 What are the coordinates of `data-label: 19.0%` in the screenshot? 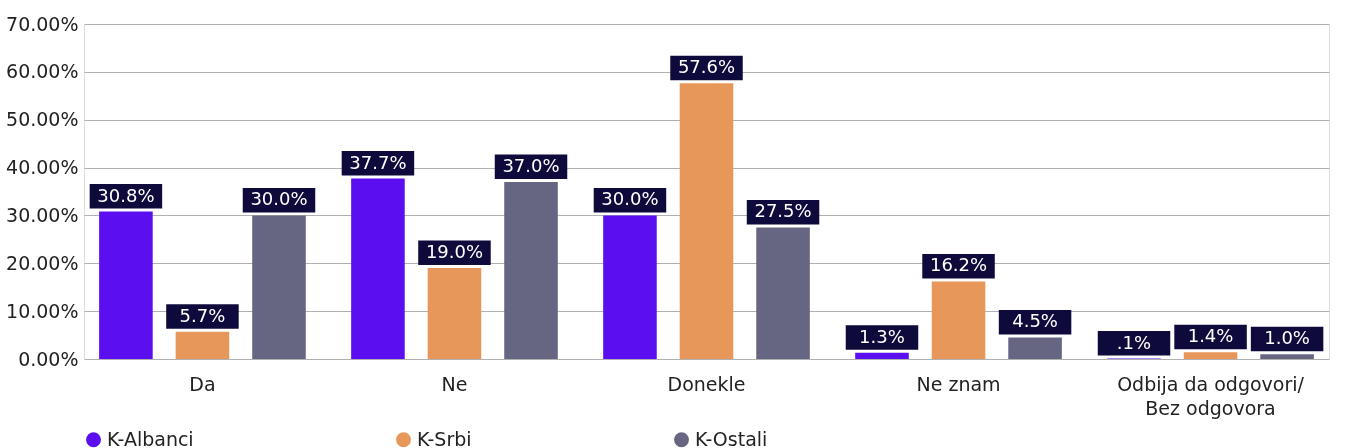 It's located at (454, 252).